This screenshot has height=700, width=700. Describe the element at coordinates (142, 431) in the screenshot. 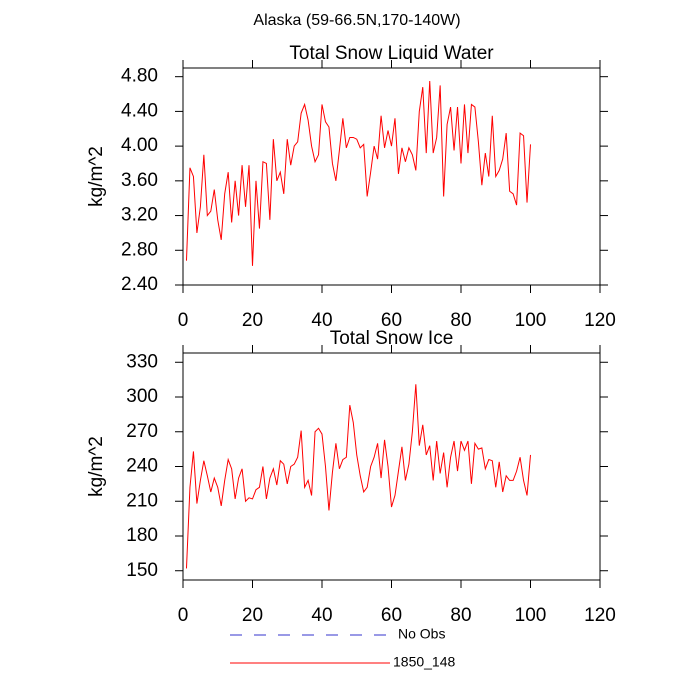

I see `y-tick-label: 270` at that location.